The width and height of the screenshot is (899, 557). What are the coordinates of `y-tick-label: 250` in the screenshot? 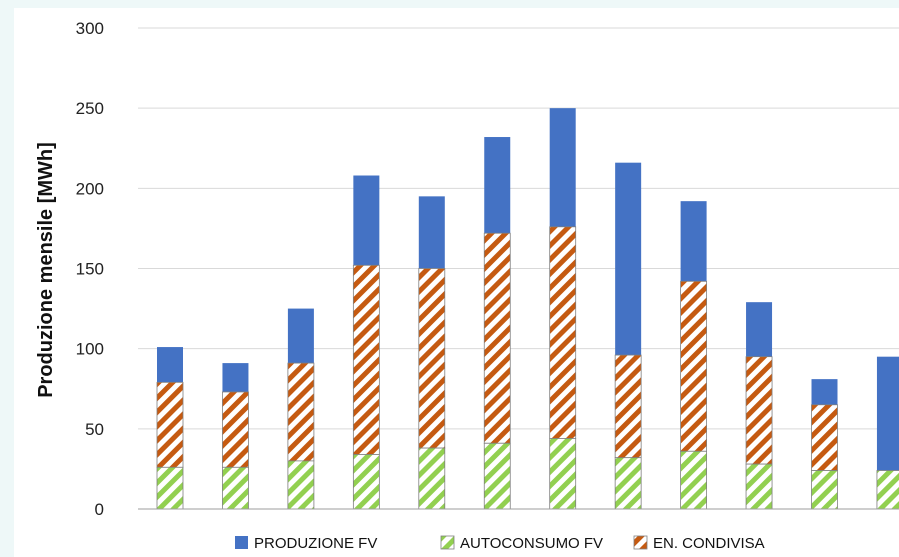 It's located at (90, 108).